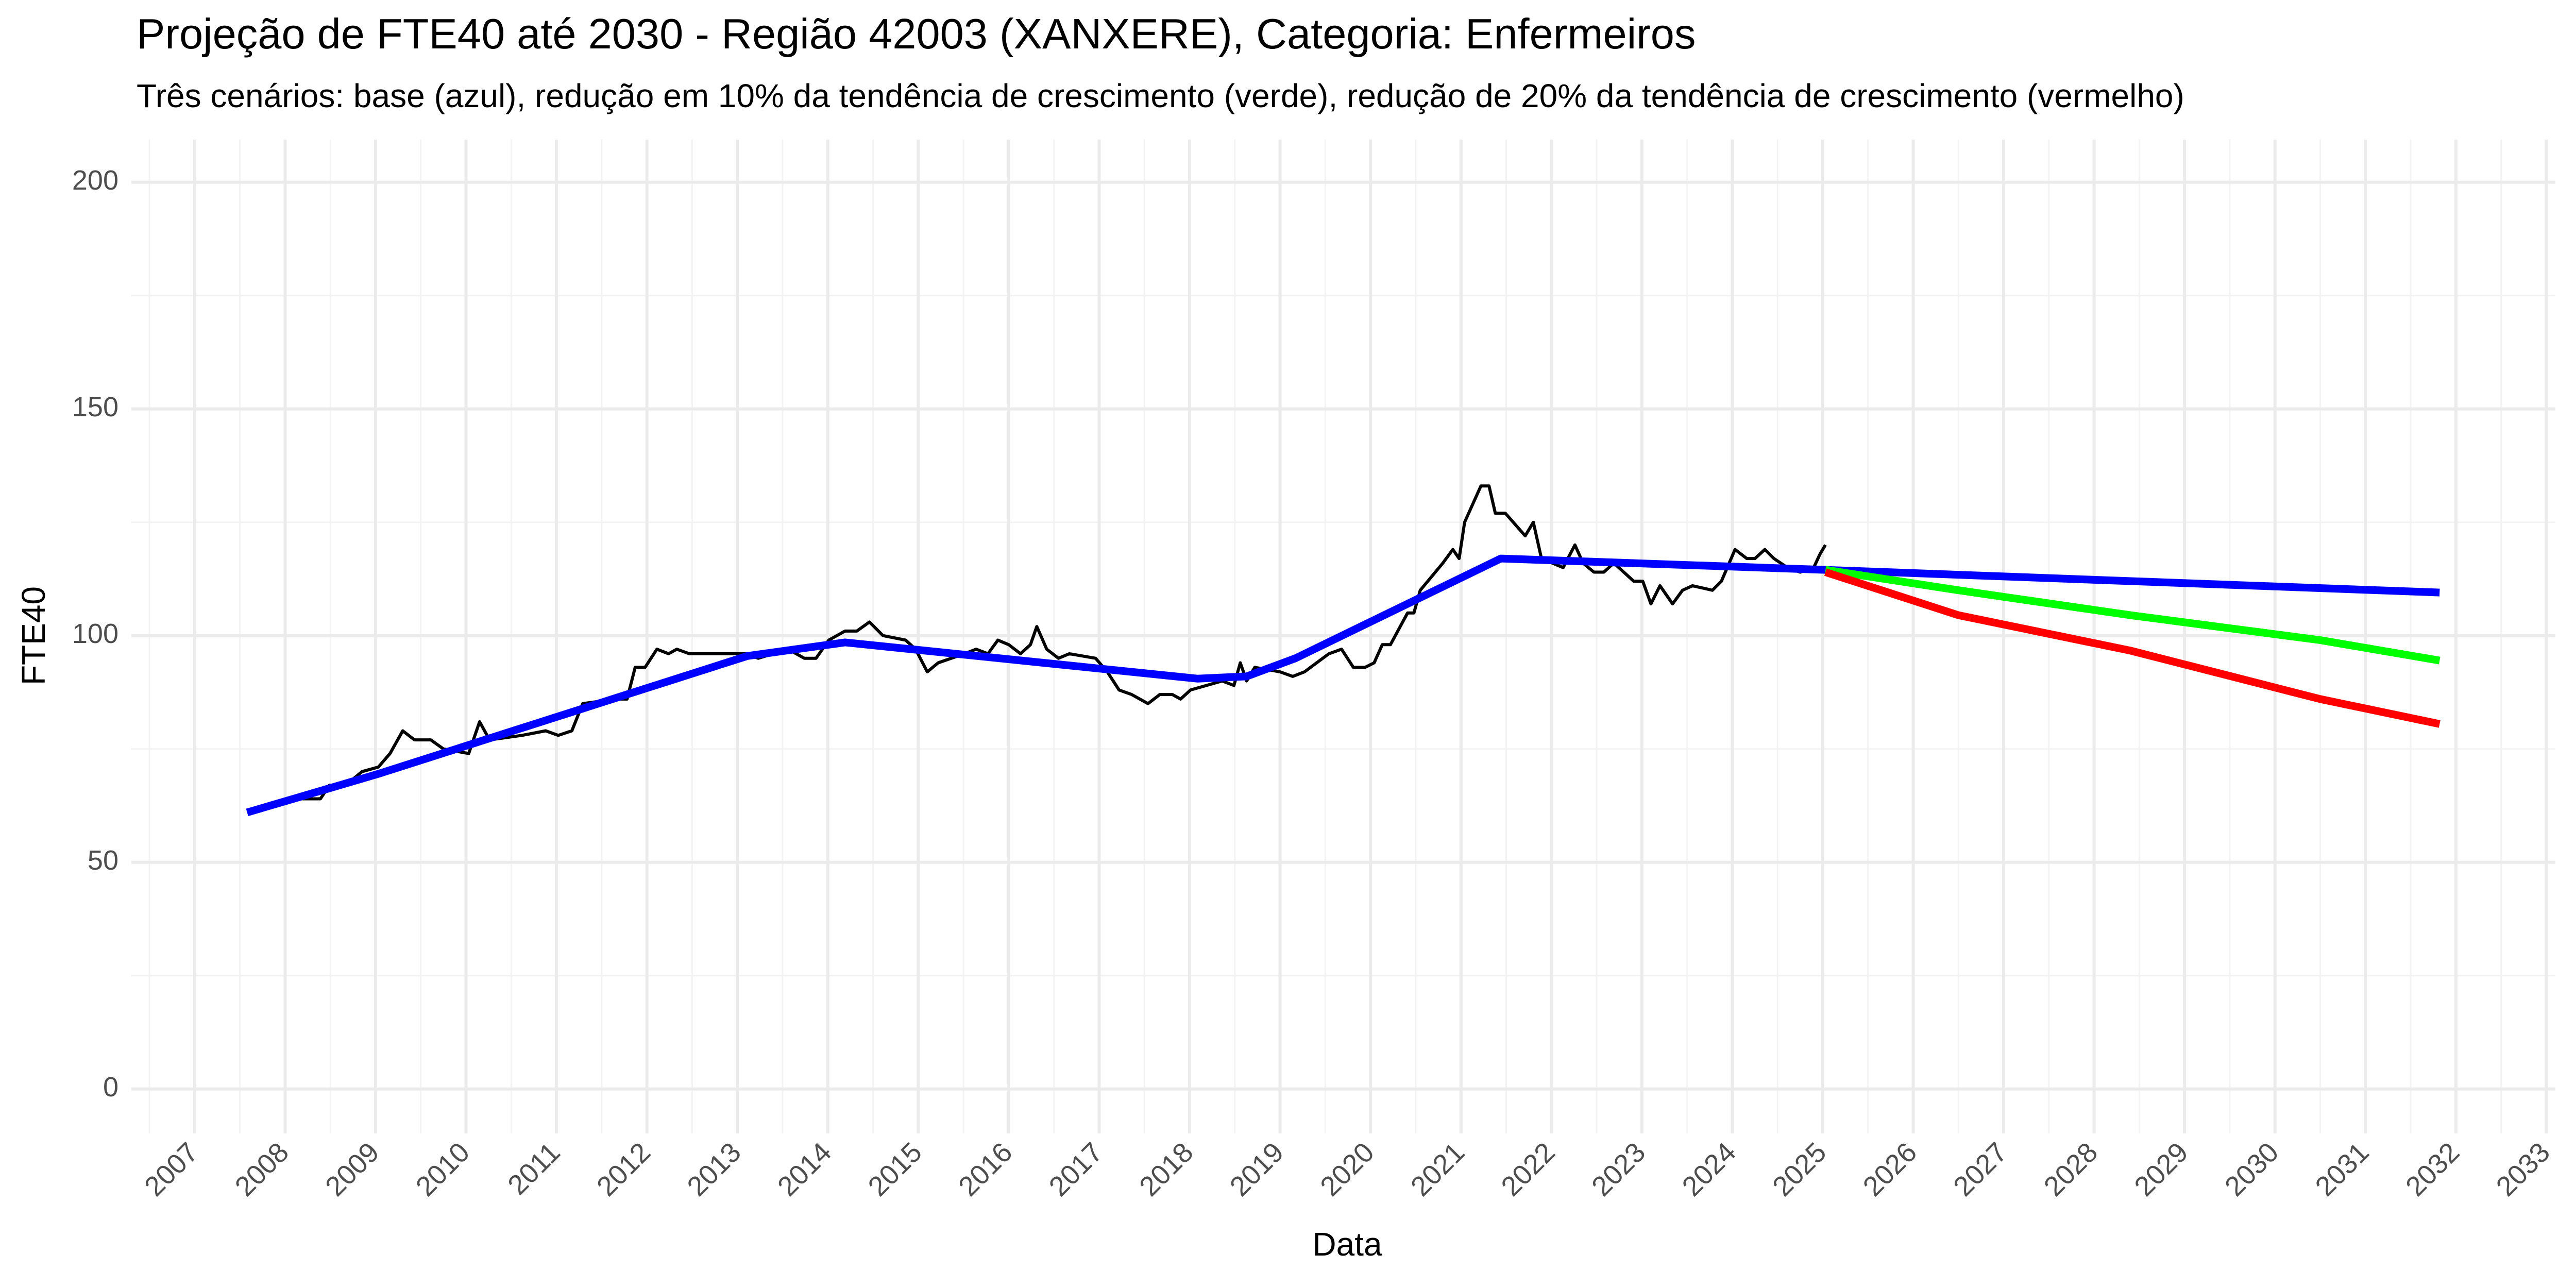 This screenshot has height=1288, width=2576. I want to click on x-tick-label: 2016, so click(985, 1169).